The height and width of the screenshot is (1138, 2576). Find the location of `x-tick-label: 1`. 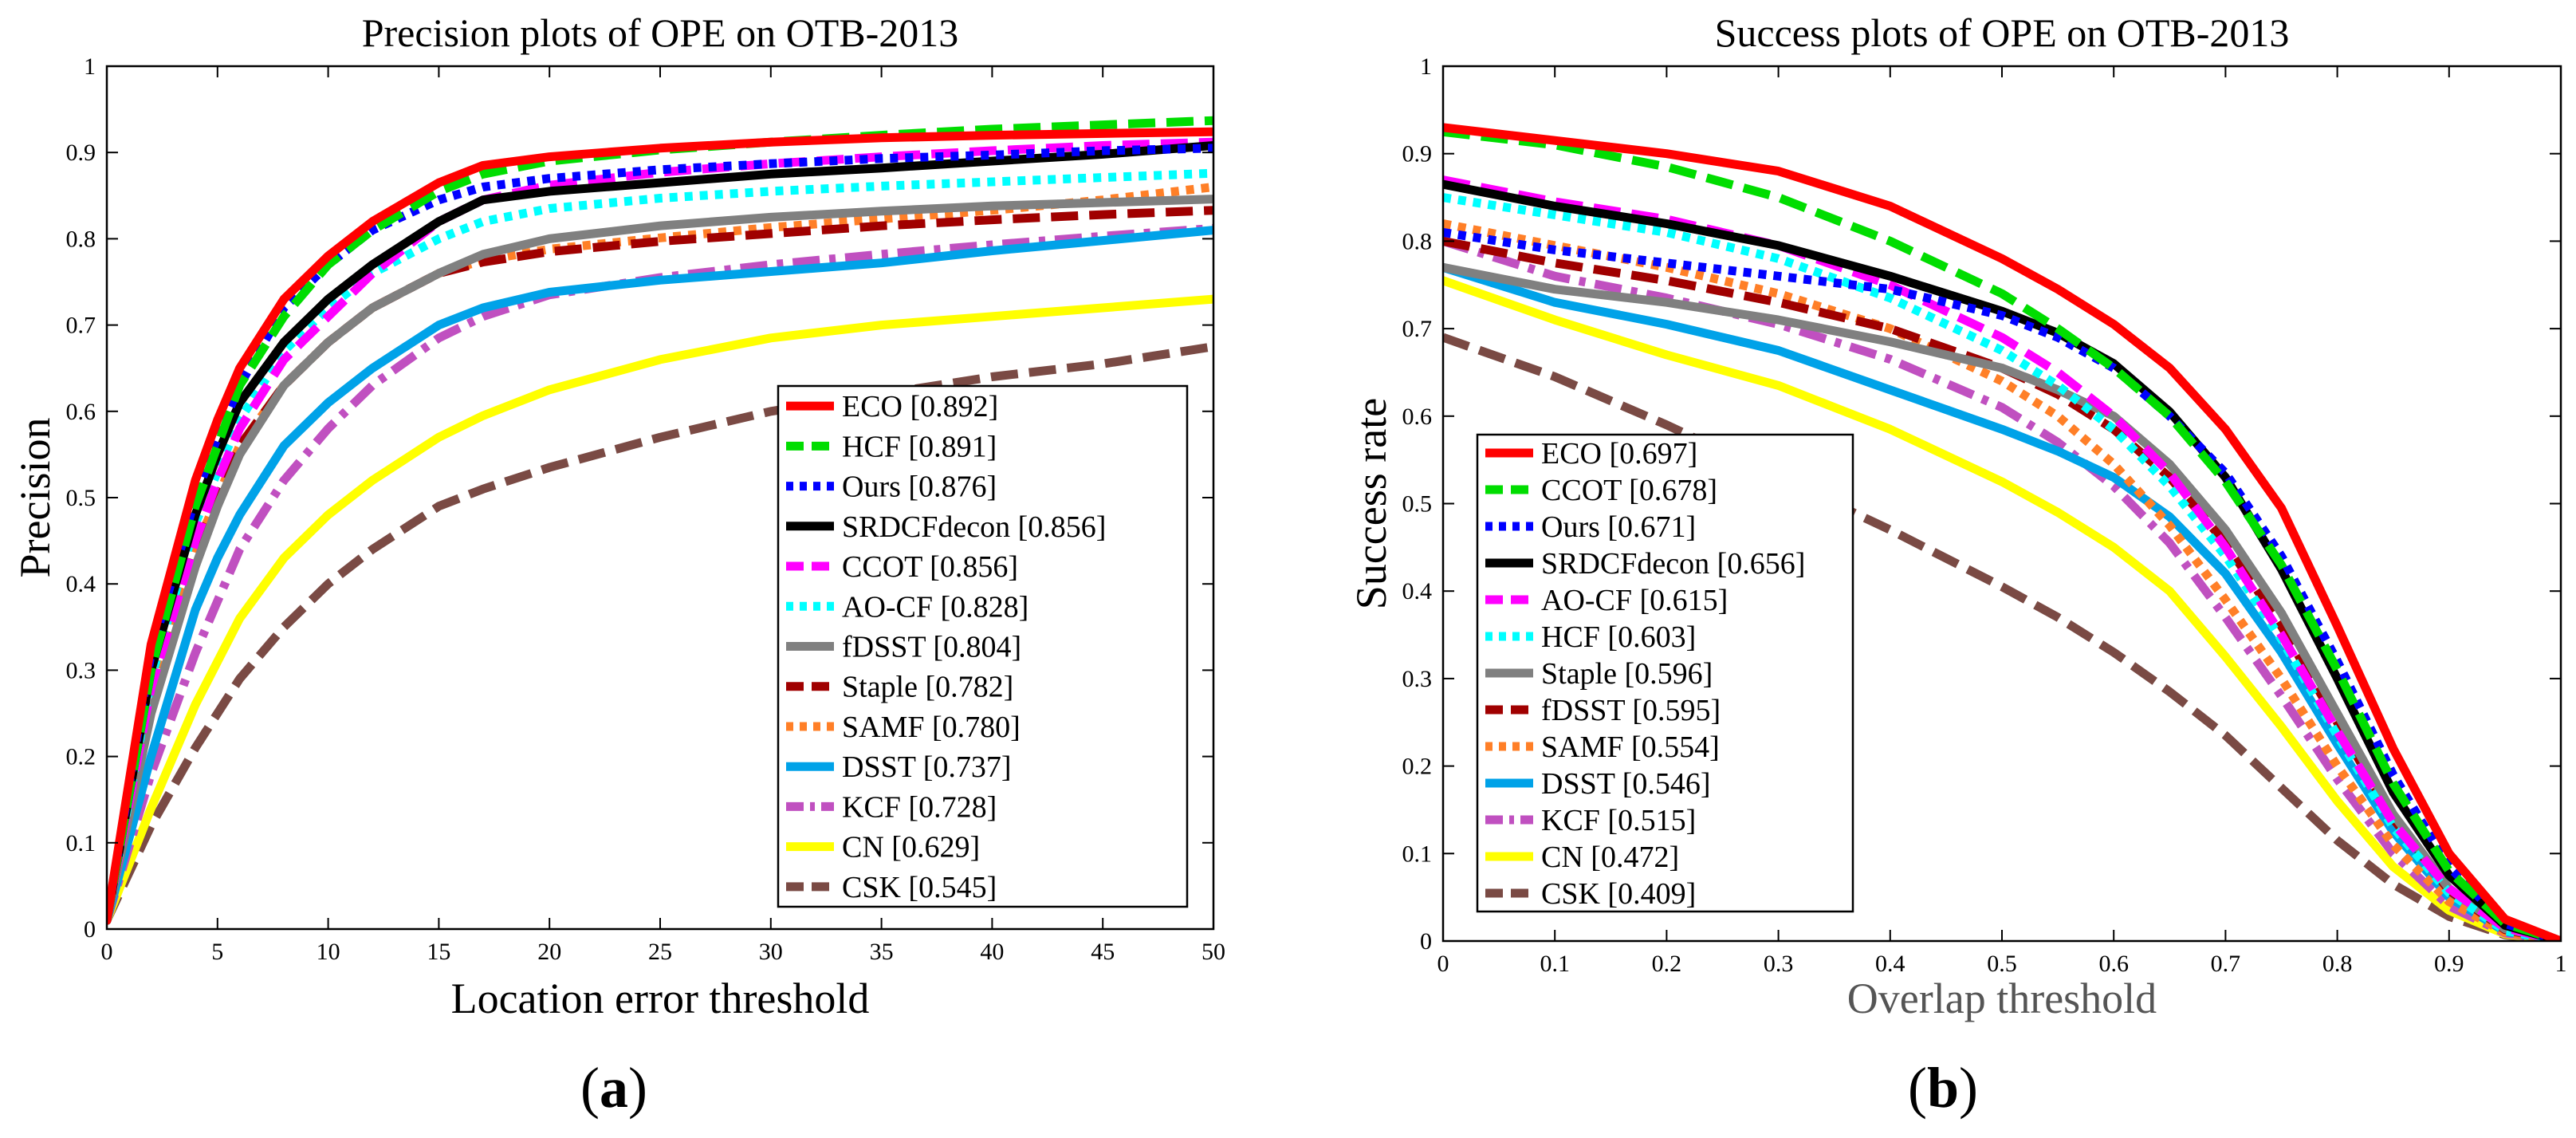

x-tick-label: 1 is located at coordinates (2561, 964).